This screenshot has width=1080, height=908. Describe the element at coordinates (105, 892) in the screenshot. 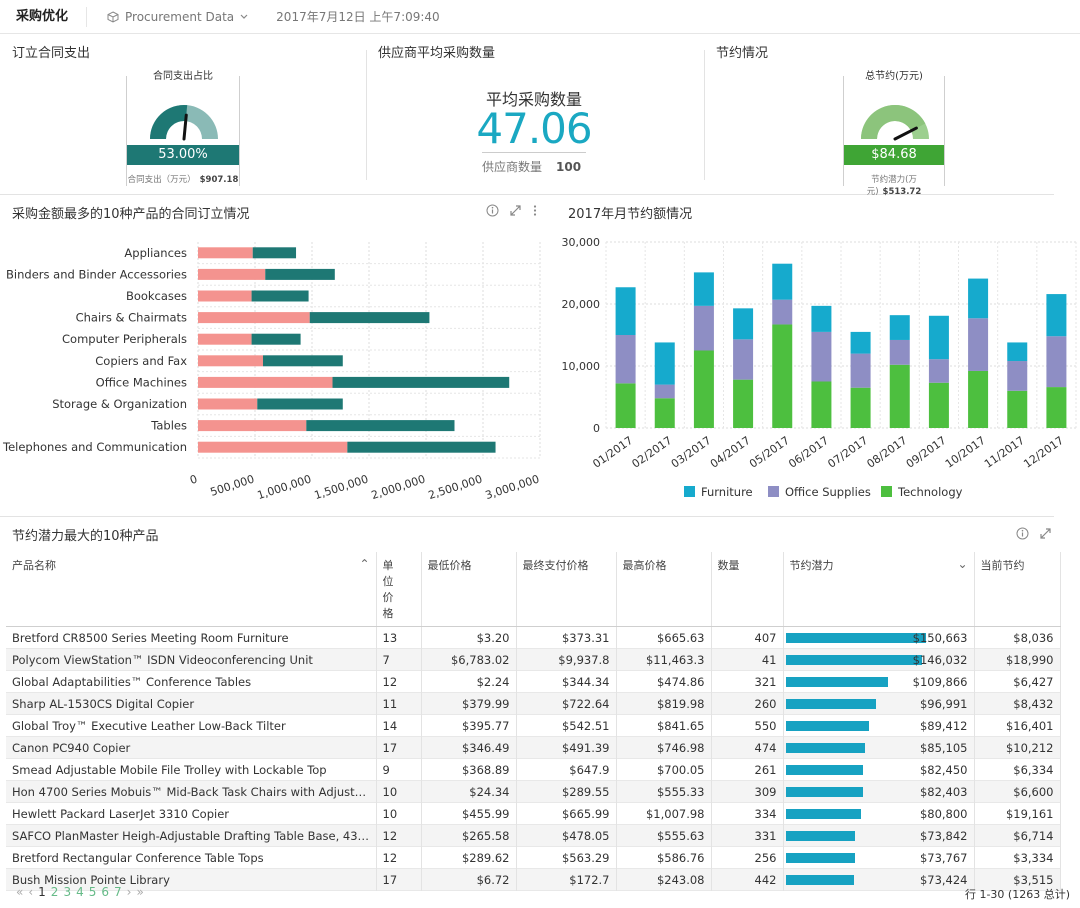

I see `page-6: 6` at that location.